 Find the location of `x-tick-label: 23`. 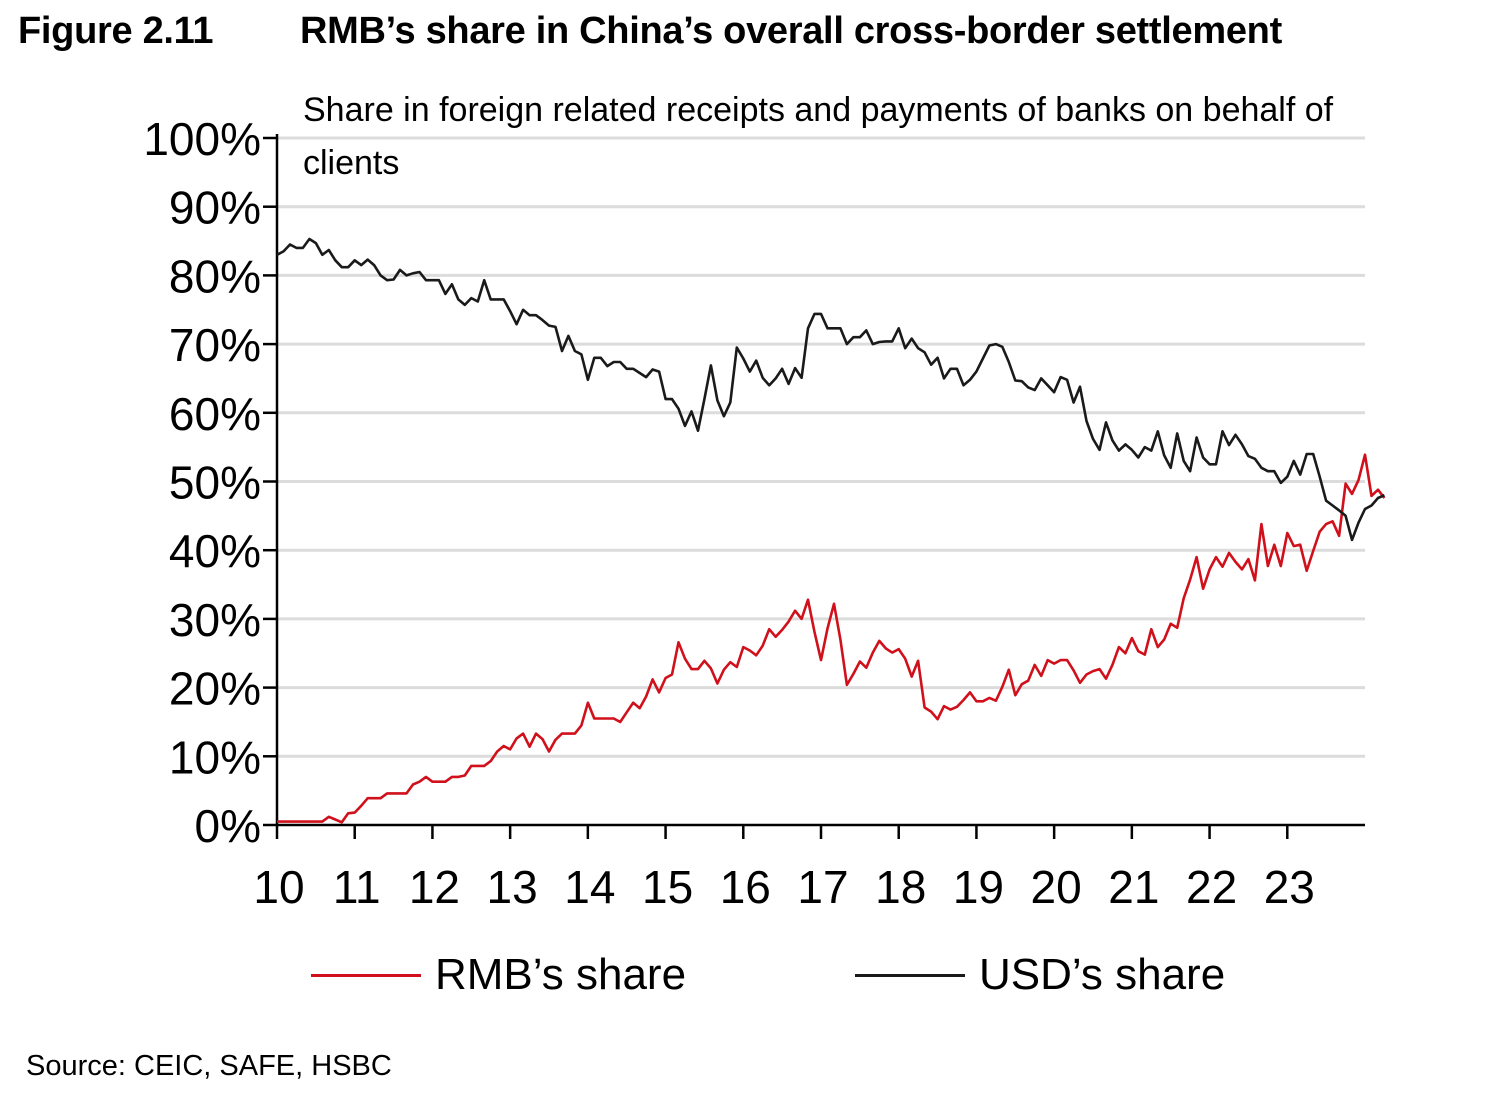

x-tick-label: 23 is located at coordinates (1289, 887).